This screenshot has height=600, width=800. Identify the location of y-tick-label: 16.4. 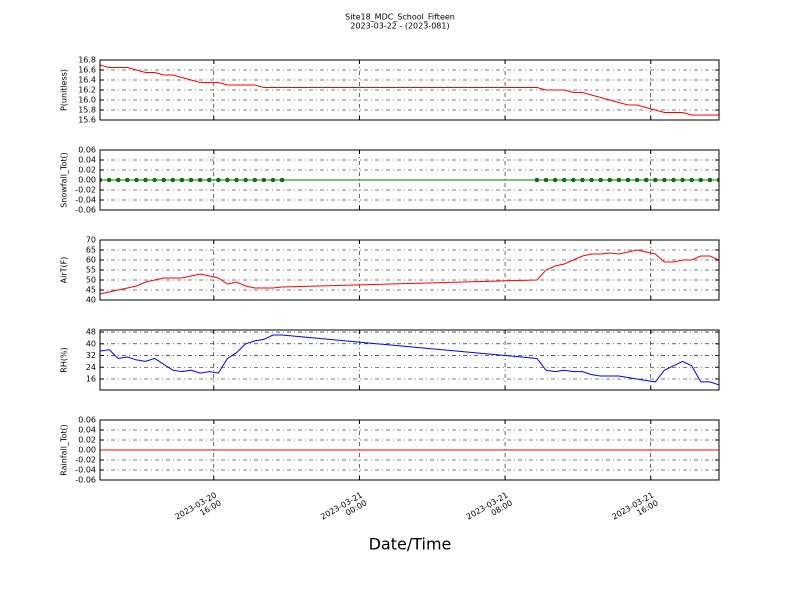
(87, 80).